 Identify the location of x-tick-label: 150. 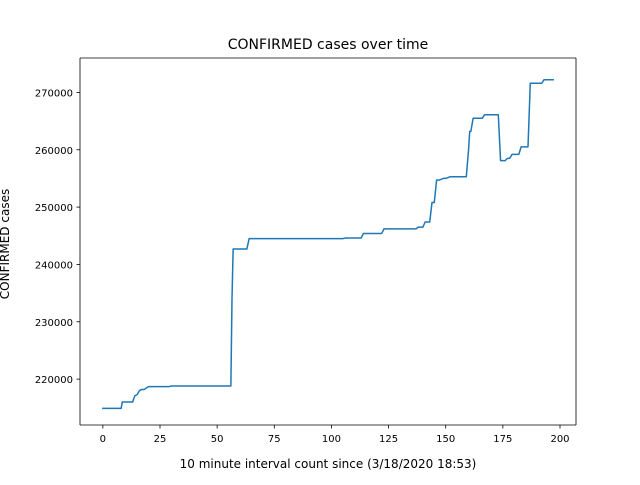
(445, 439).